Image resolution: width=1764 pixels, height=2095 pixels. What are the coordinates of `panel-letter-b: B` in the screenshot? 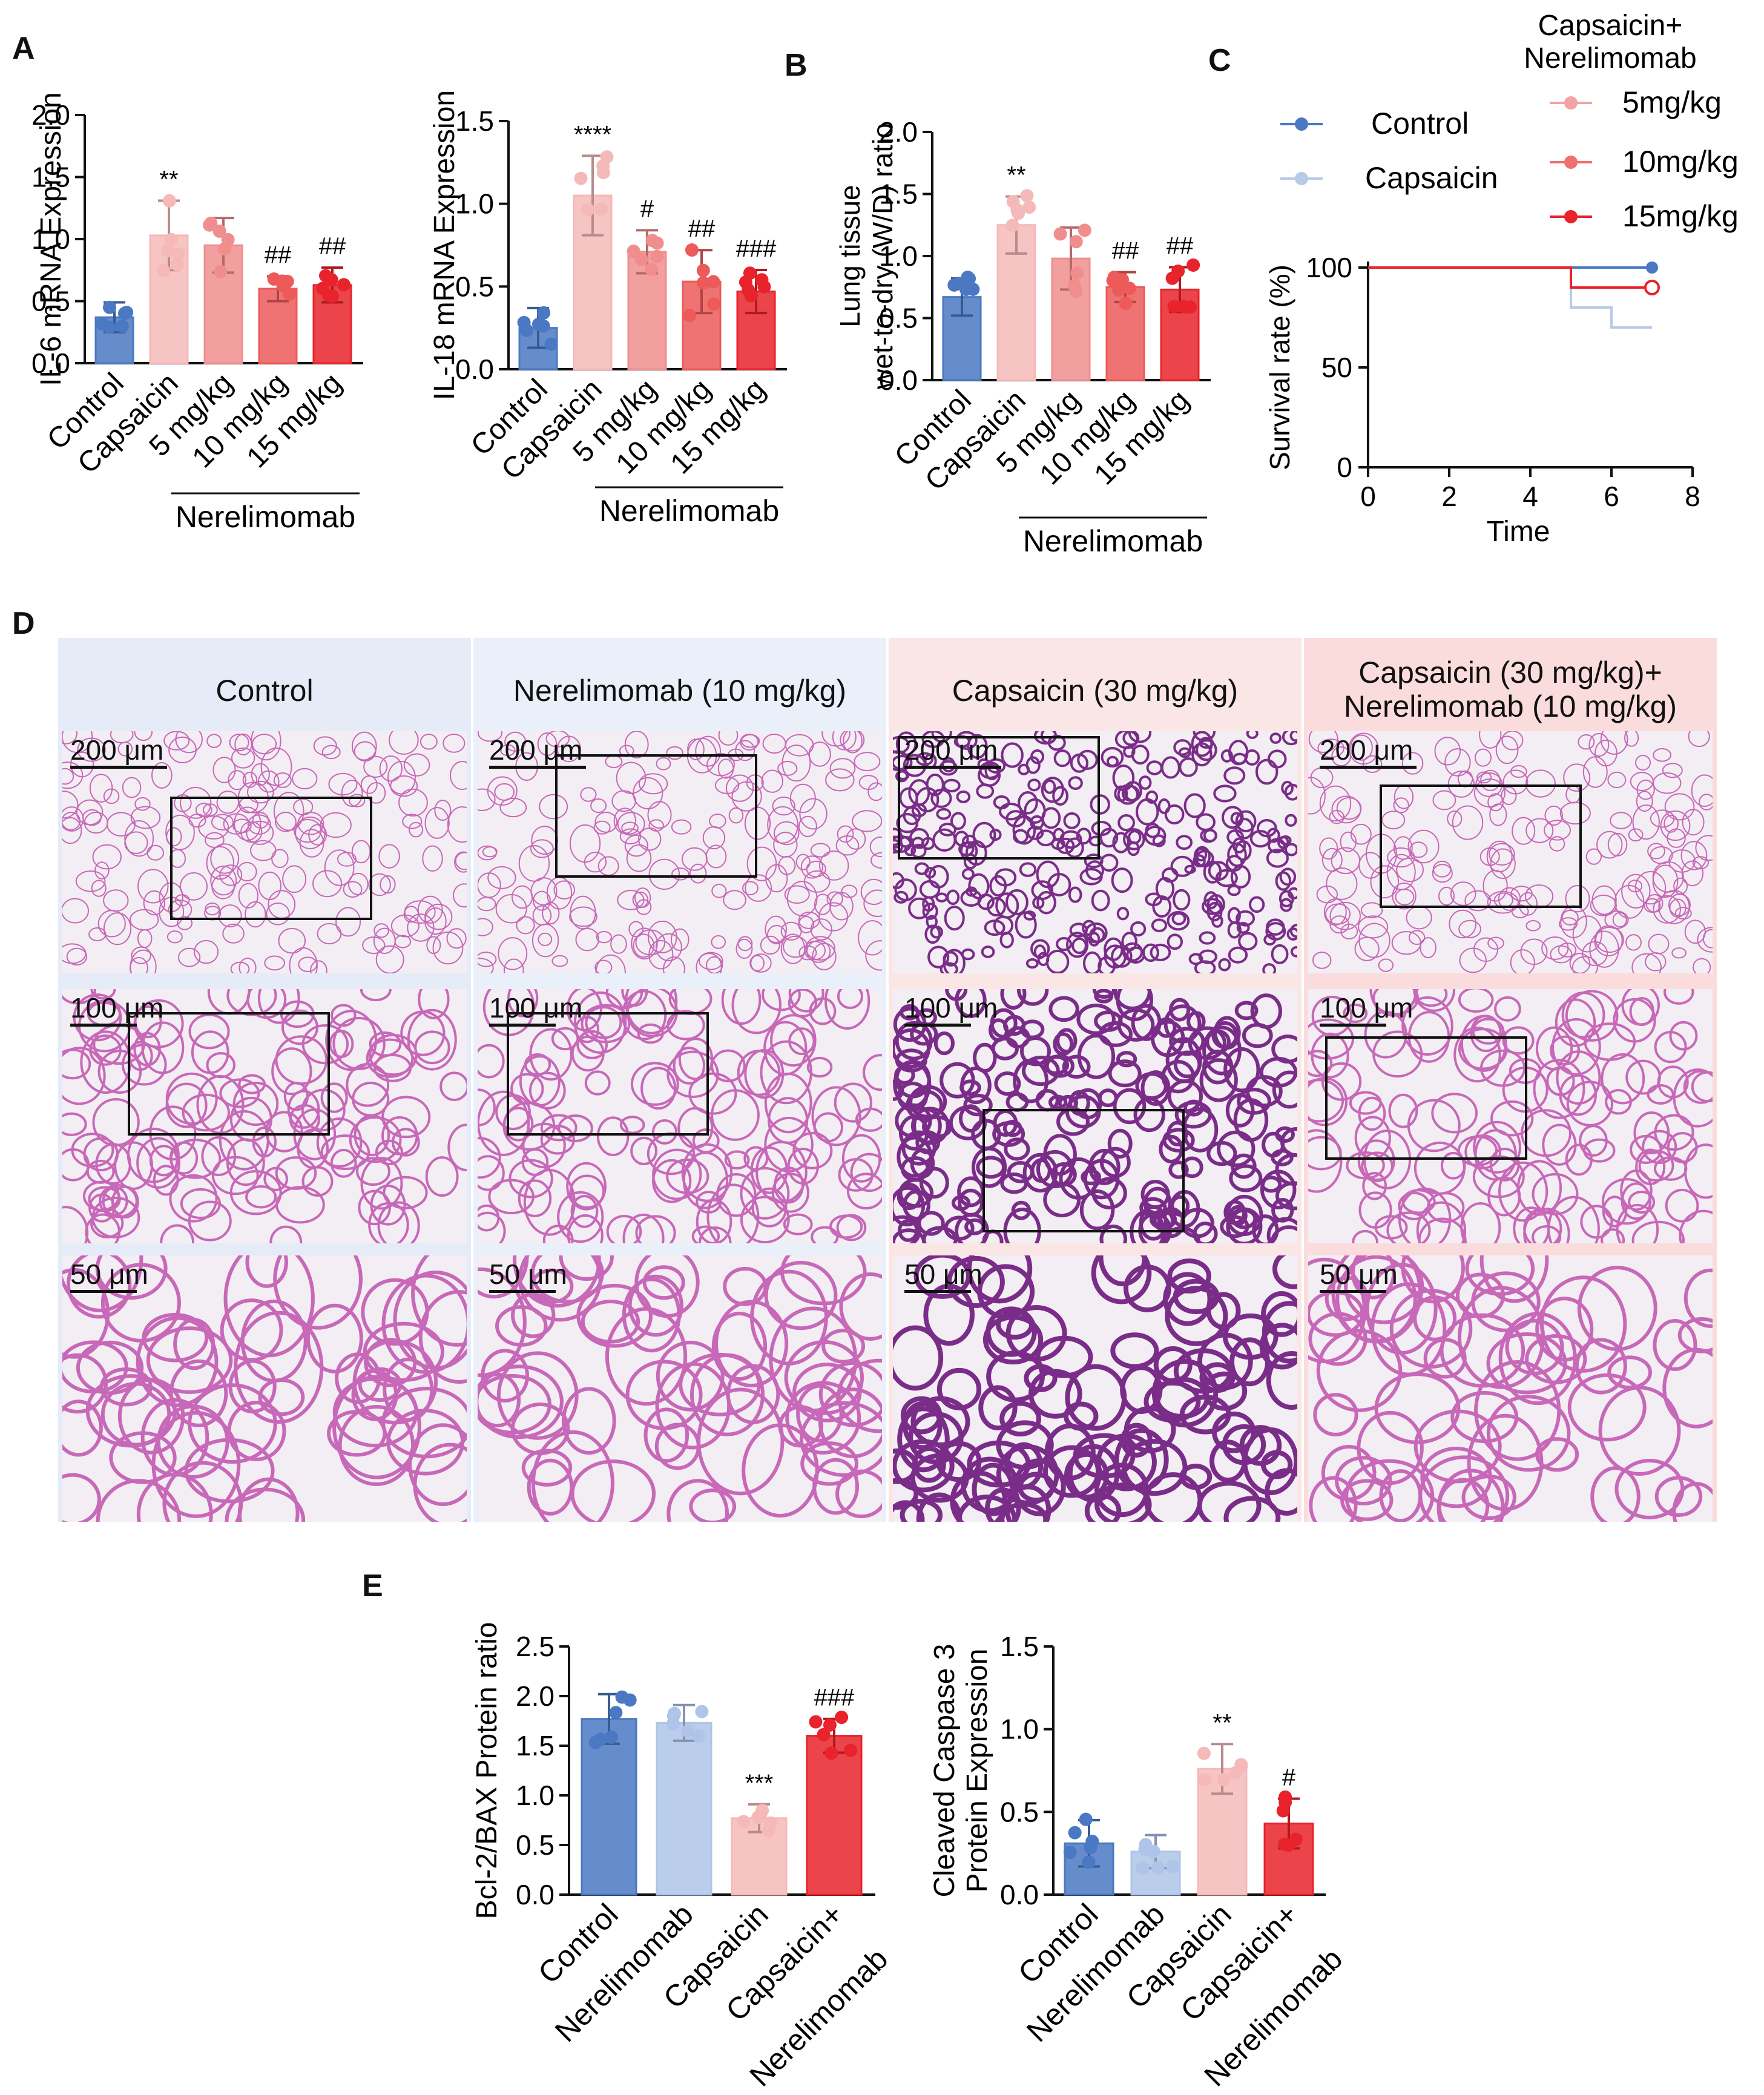 It's located at (796, 65).